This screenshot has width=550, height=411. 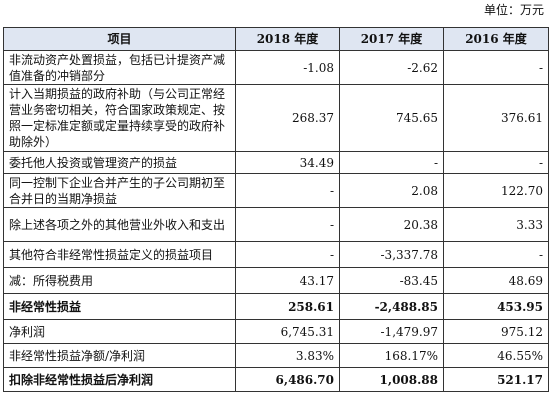 I want to click on cell-2017: -, so click(x=391, y=162).